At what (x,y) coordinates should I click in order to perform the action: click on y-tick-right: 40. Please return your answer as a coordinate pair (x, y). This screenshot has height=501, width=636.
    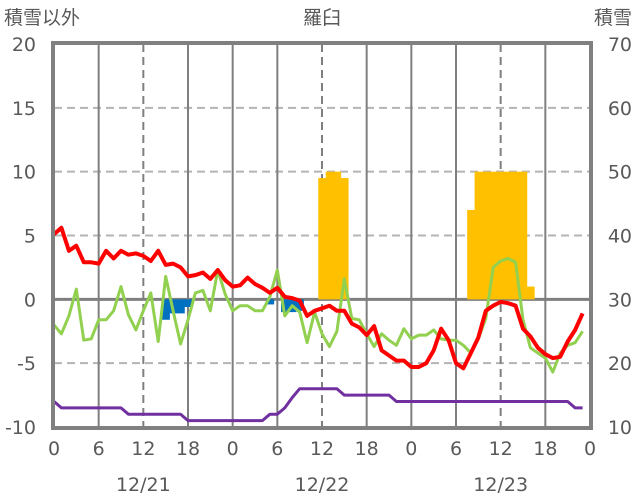
    Looking at the image, I should click on (620, 237).